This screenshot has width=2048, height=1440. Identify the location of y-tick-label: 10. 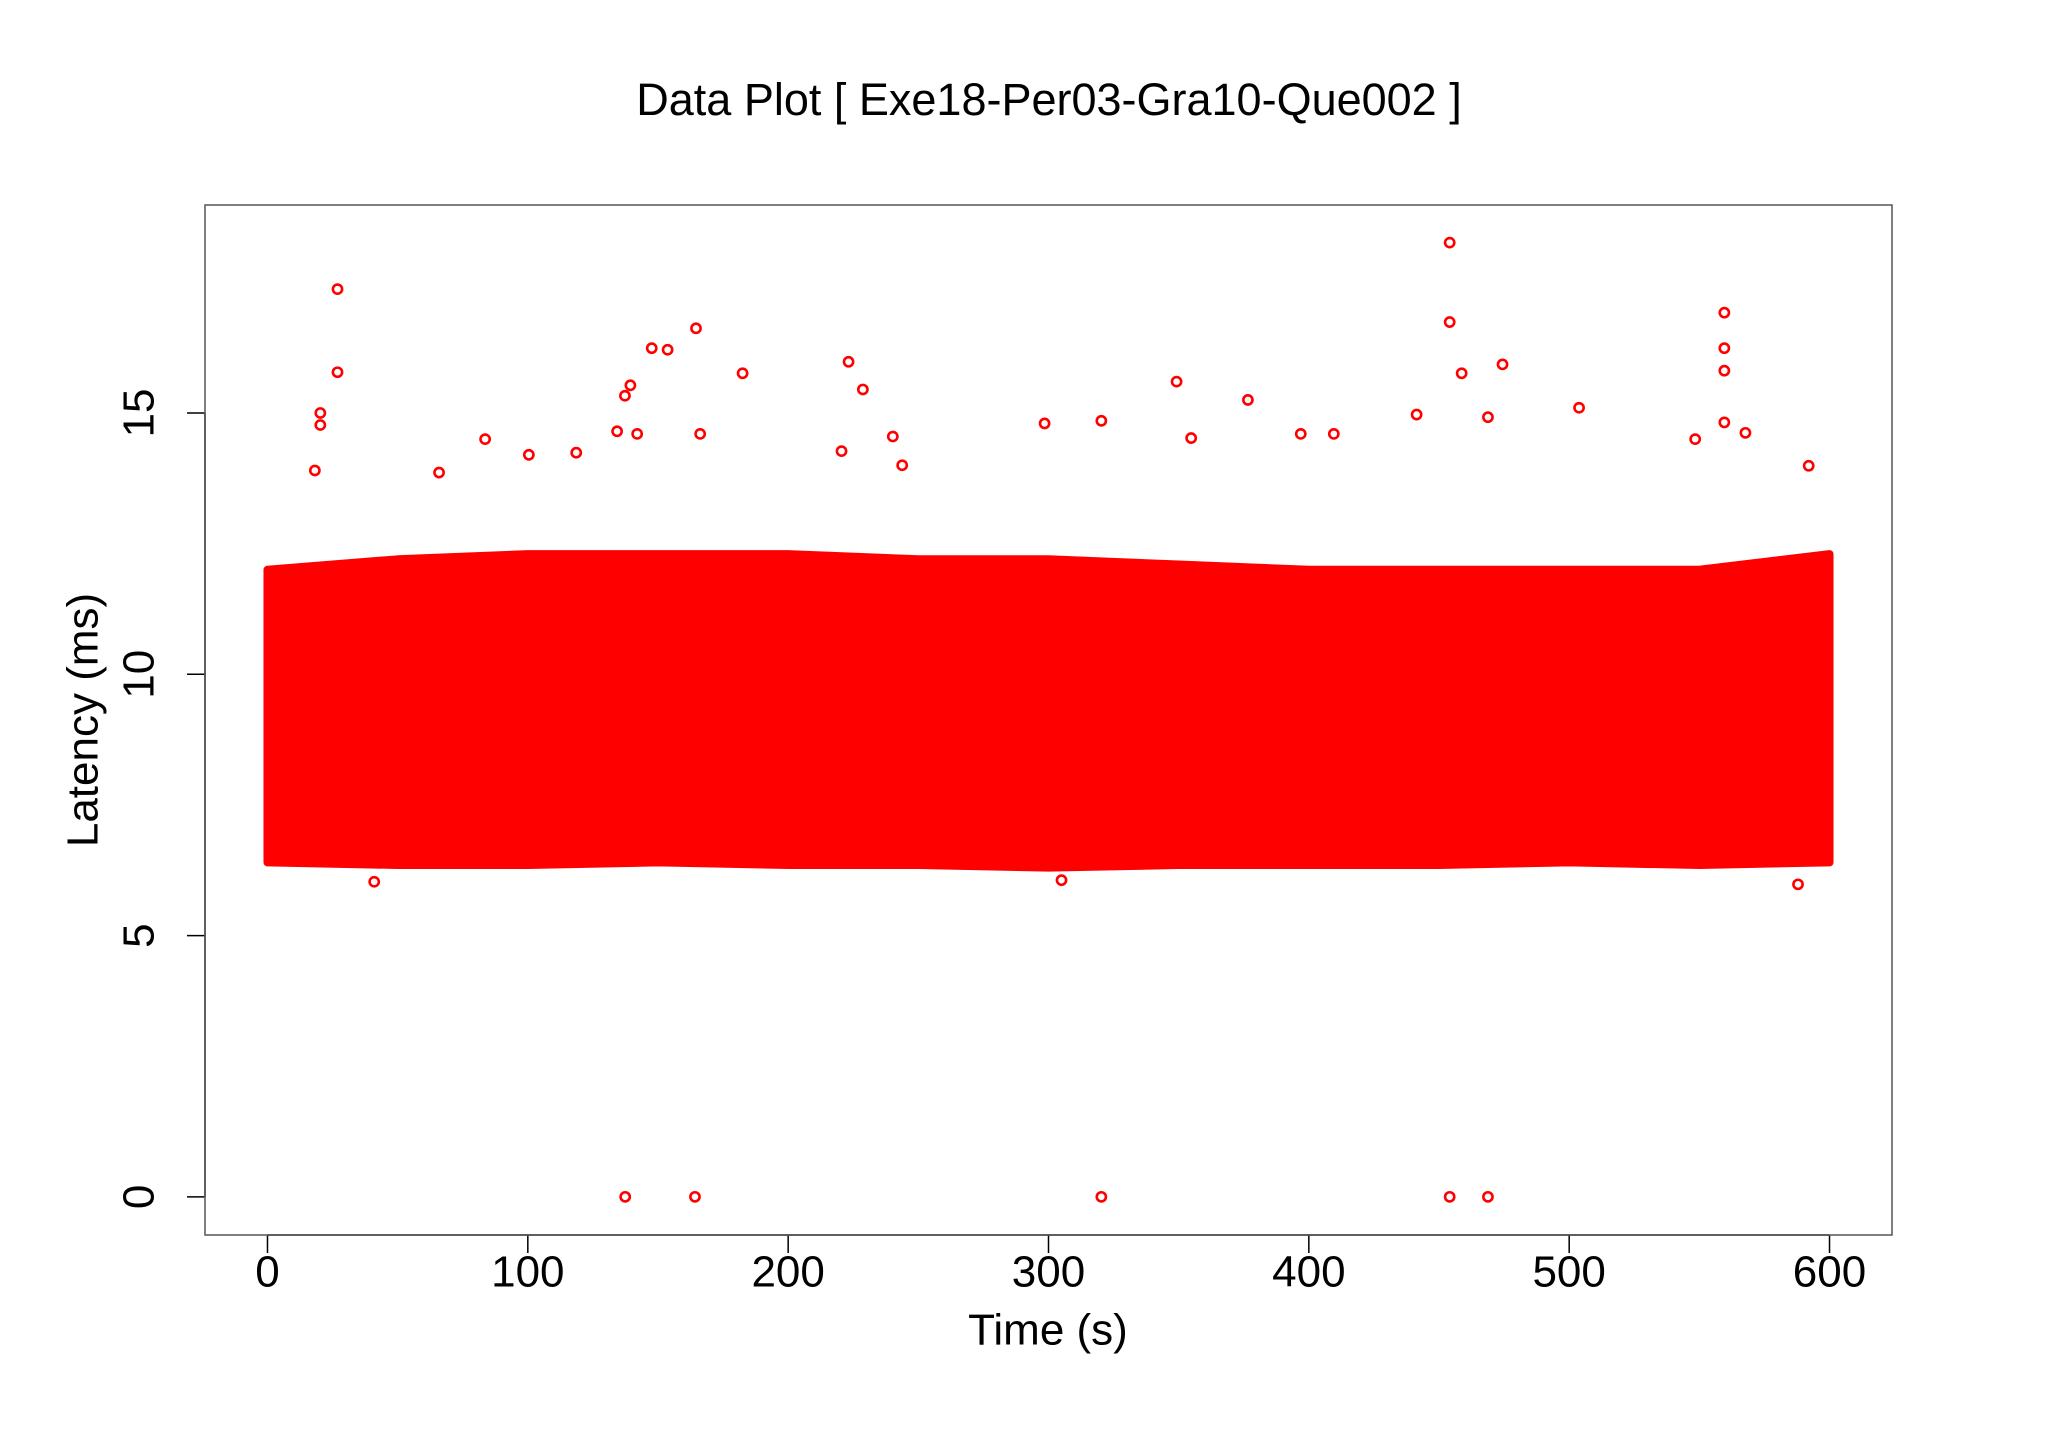
(139, 674).